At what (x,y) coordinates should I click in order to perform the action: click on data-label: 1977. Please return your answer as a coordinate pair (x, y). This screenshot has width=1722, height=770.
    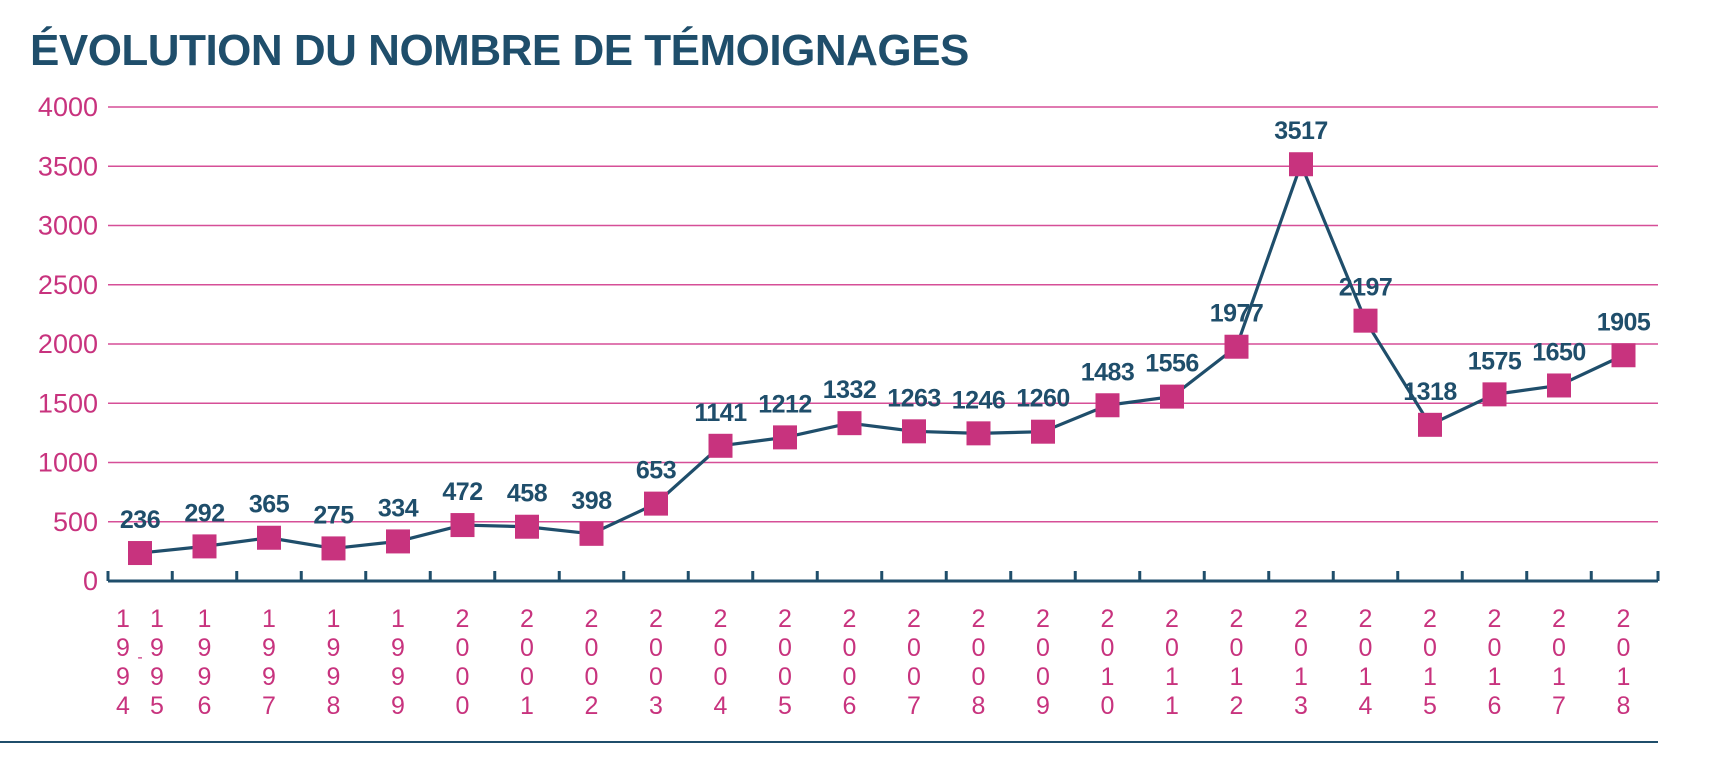
    Looking at the image, I should click on (1237, 314).